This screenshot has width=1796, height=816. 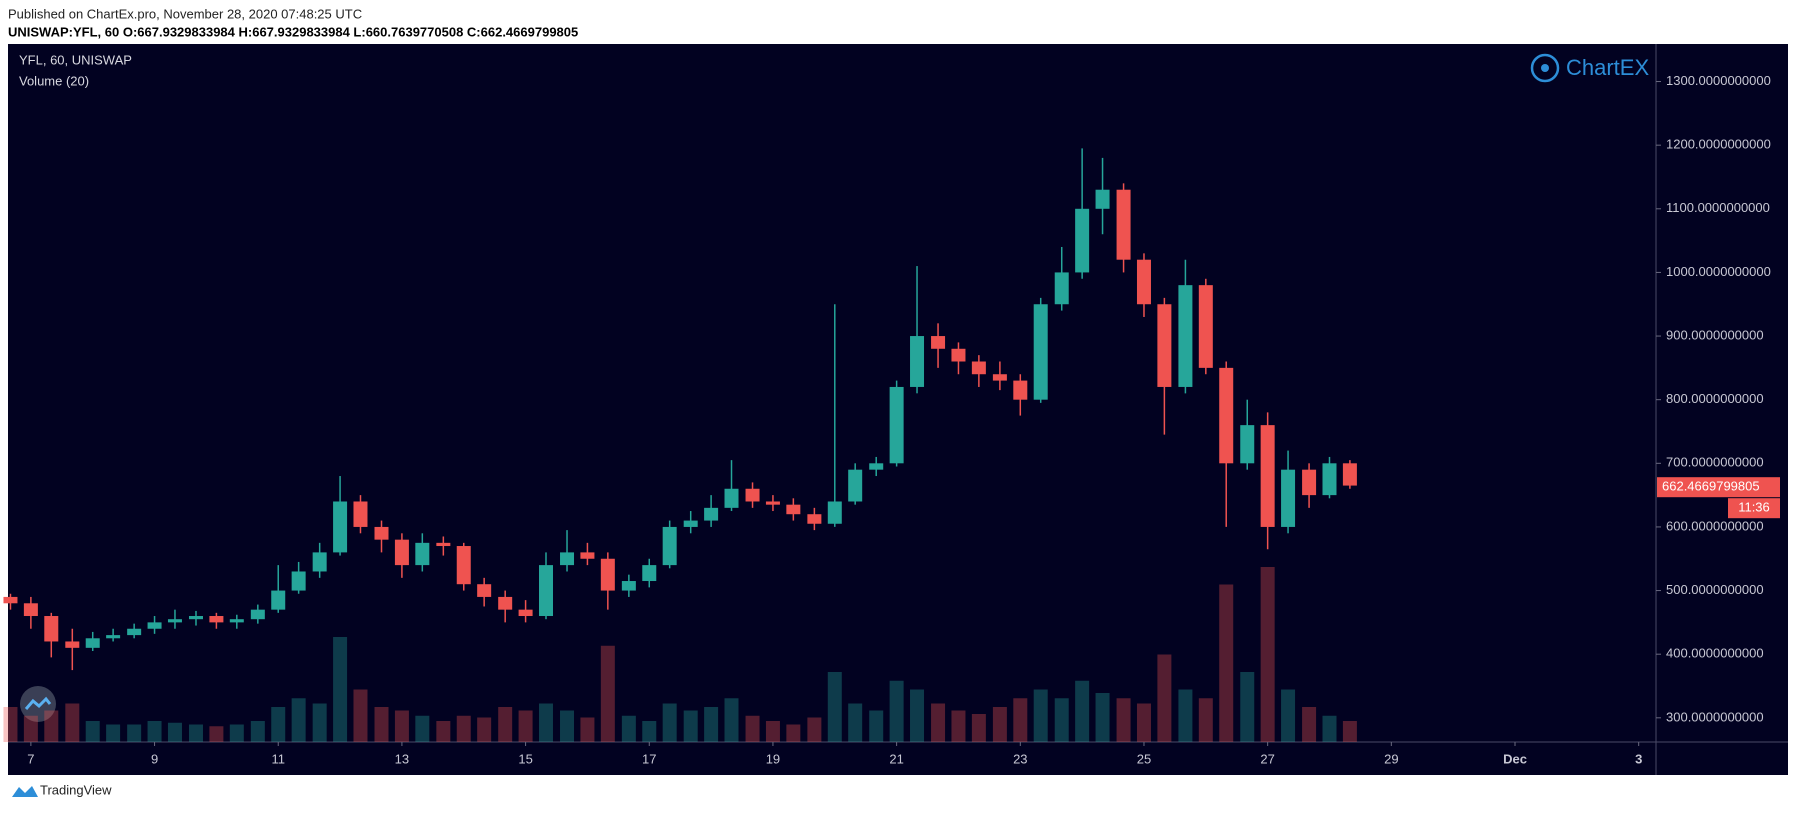 What do you see at coordinates (76, 789) in the screenshot?
I see `footer-brand: TradingView` at bounding box center [76, 789].